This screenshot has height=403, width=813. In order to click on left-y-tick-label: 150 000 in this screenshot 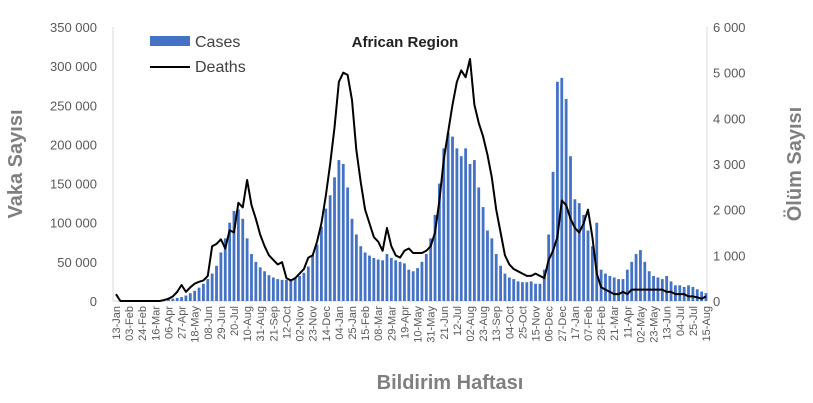, I will do `click(73, 184)`.